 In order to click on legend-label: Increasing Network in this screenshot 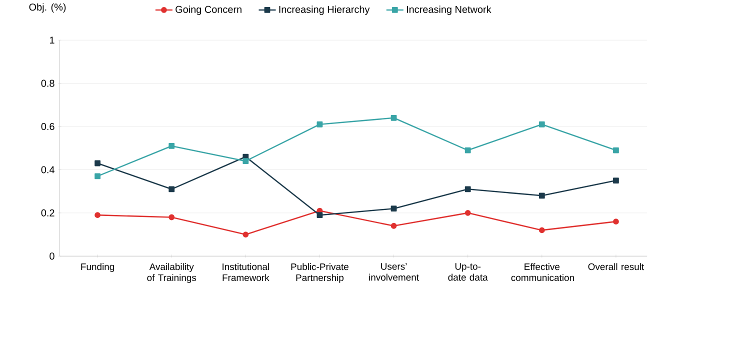, I will do `click(449, 10)`.